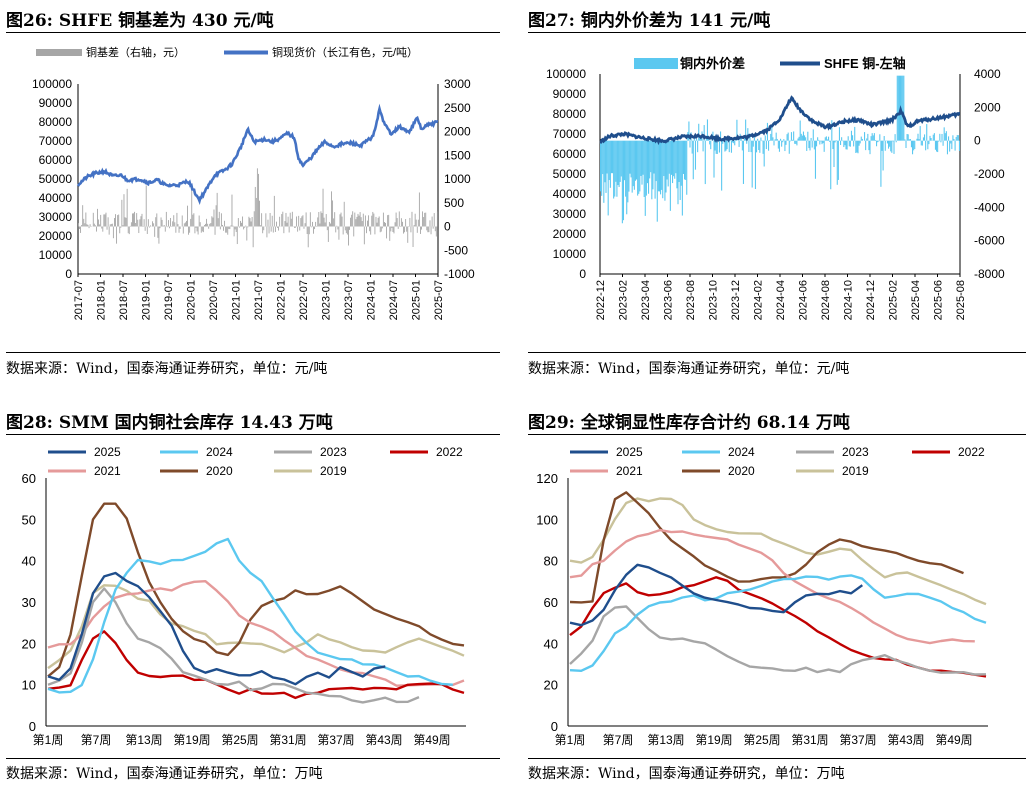 The height and width of the screenshot is (786, 1032). I want to click on right-tick-label: 1500, so click(457, 155).